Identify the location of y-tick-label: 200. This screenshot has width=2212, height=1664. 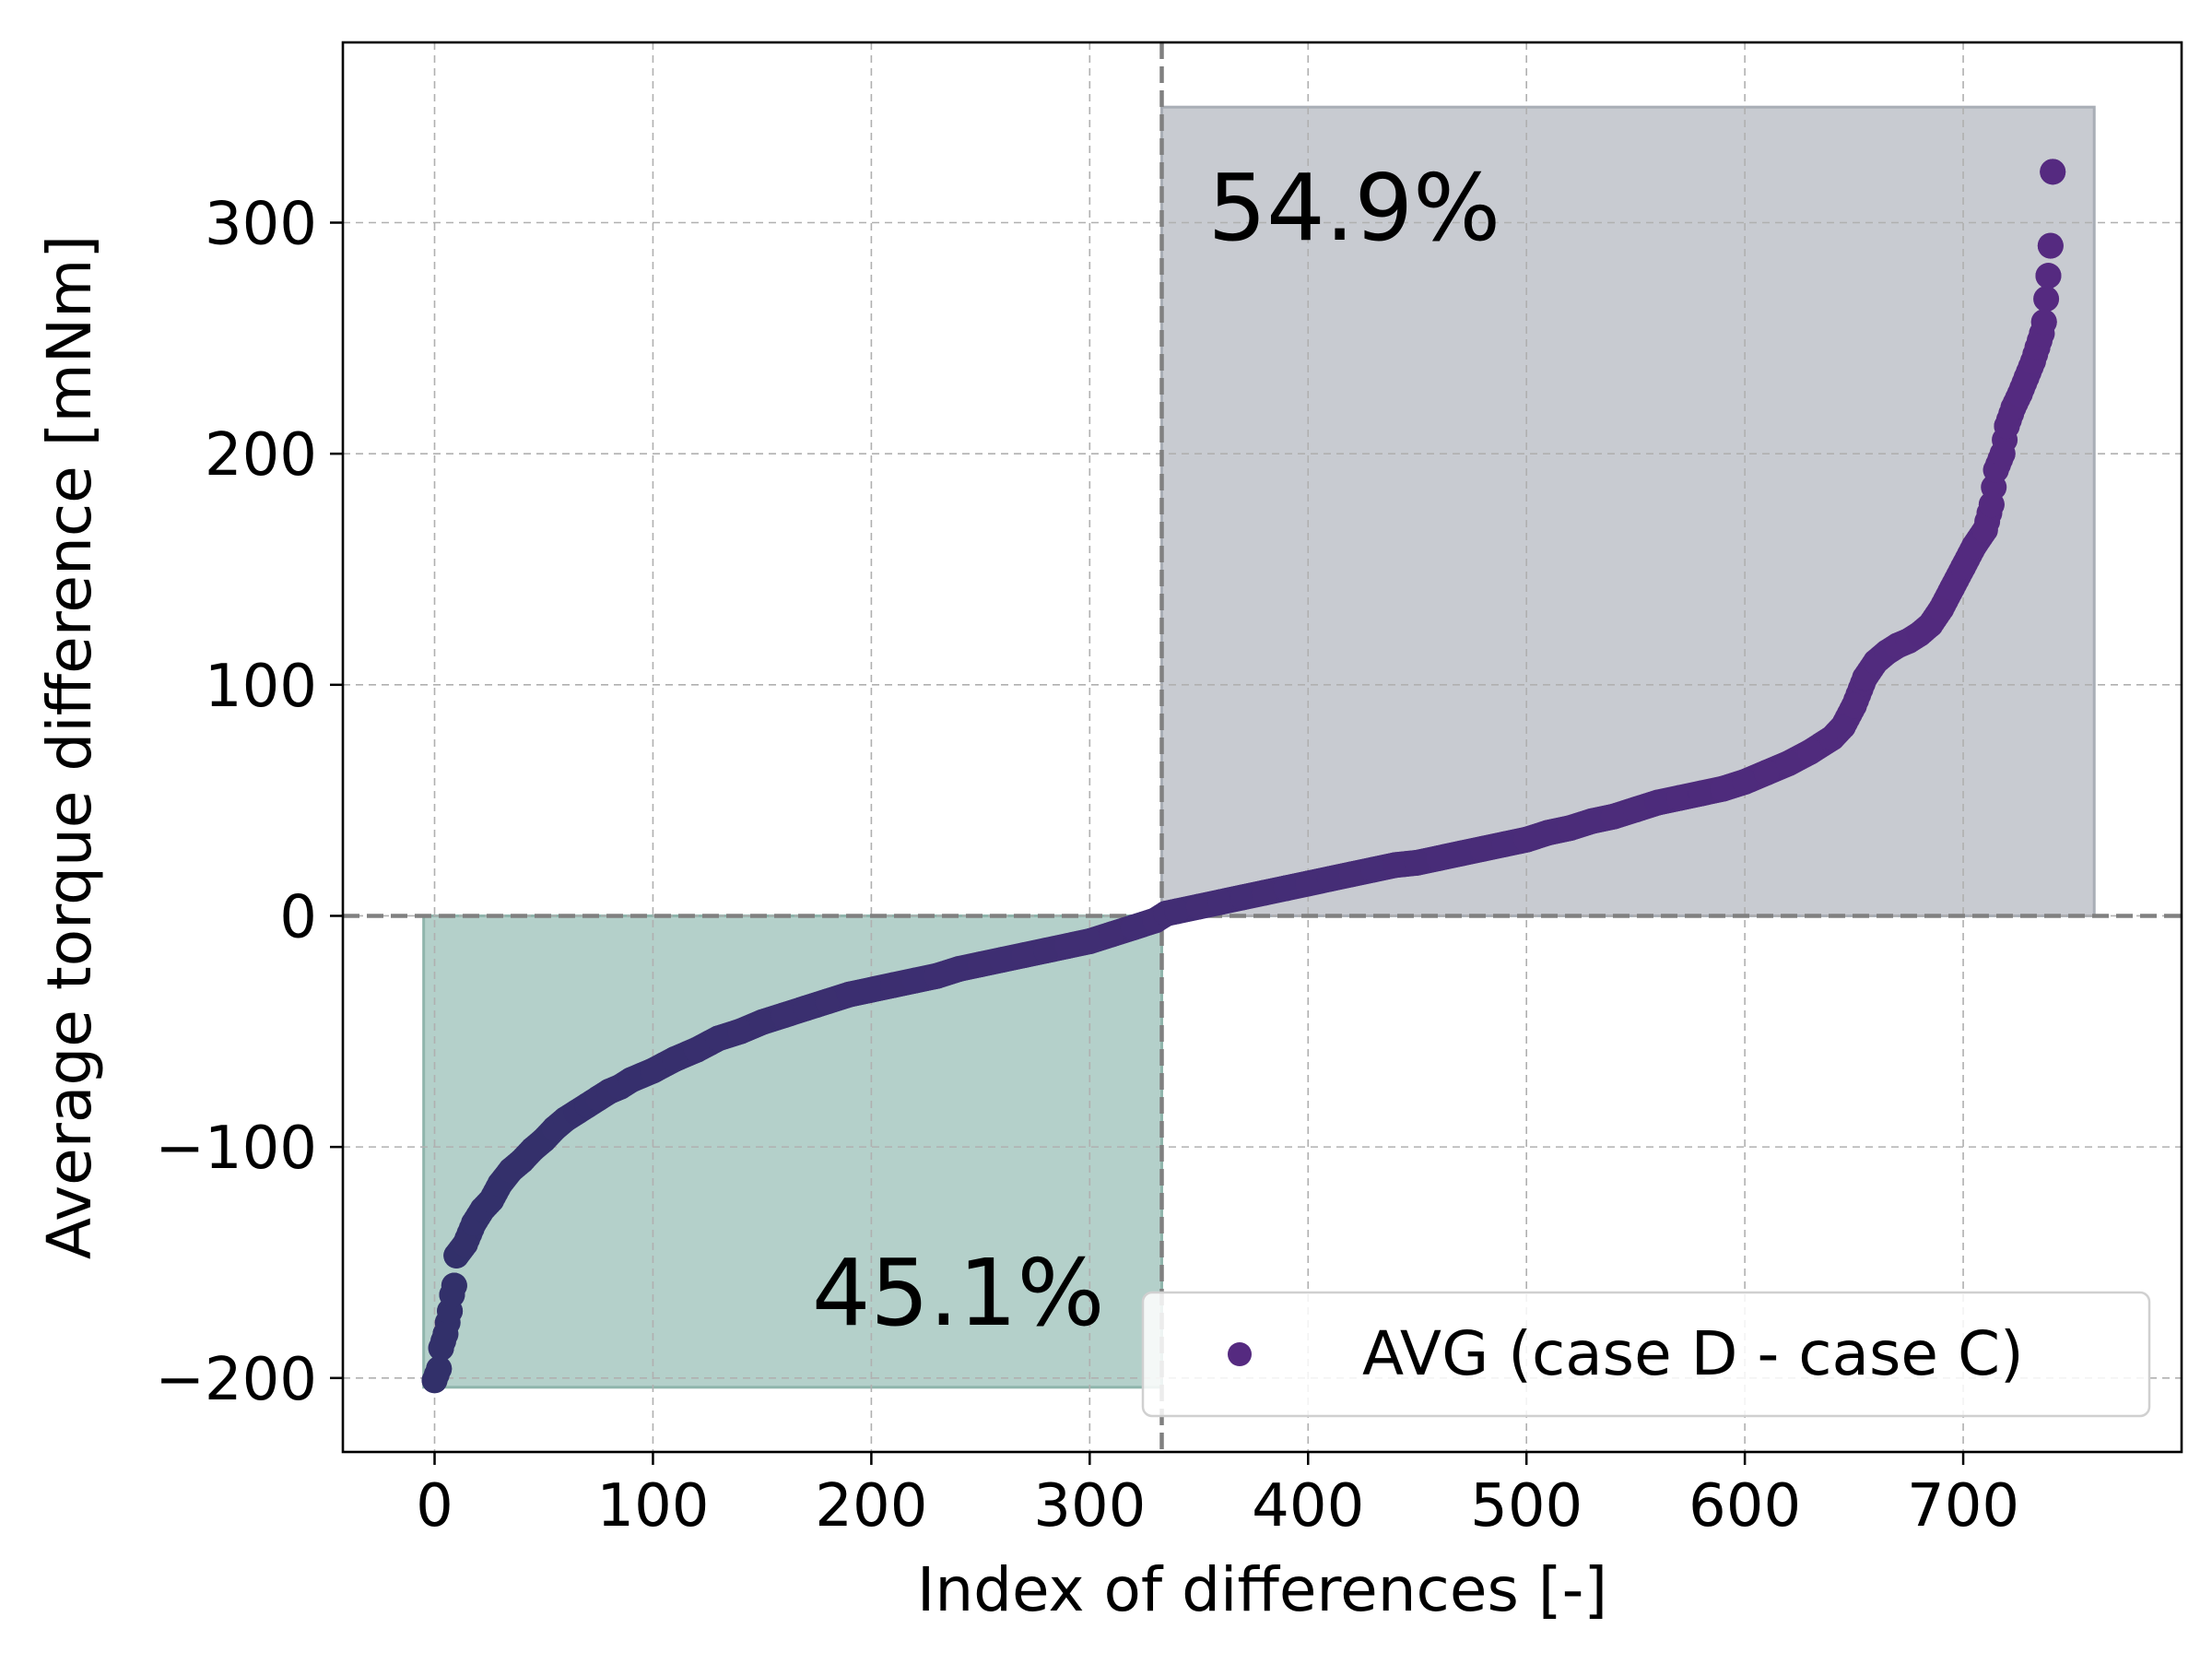
(261, 455).